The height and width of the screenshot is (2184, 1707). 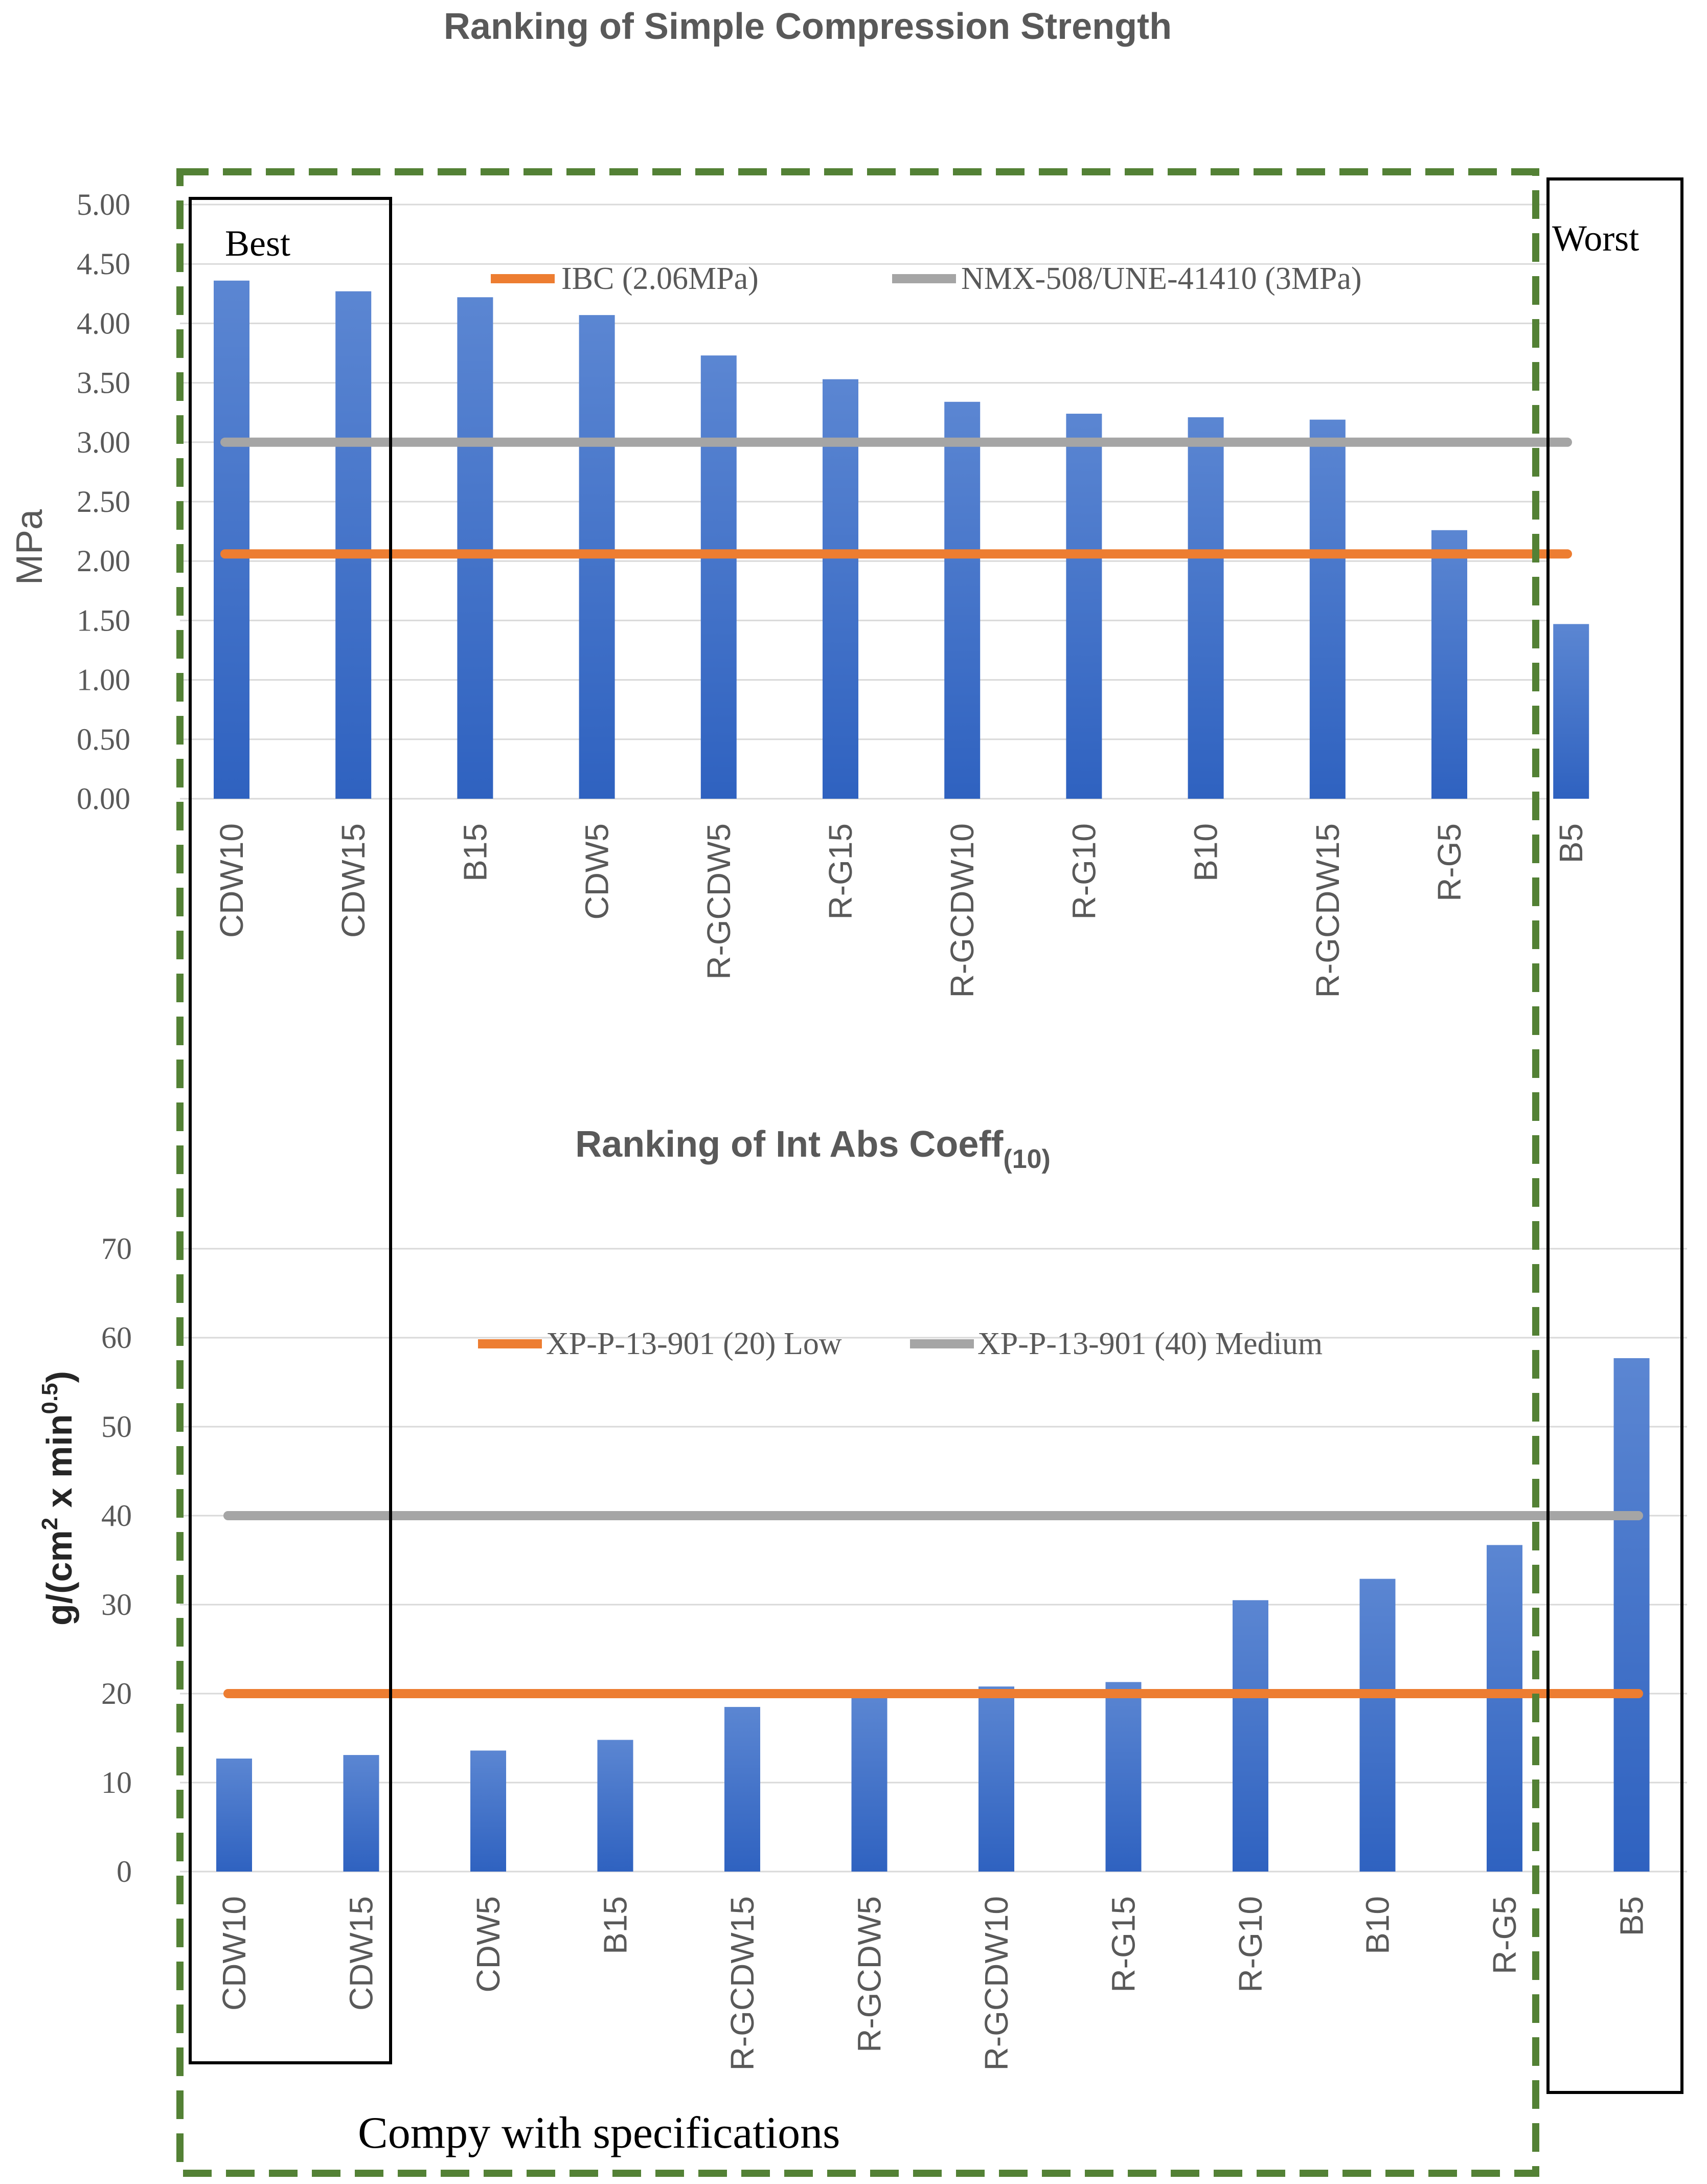 I want to click on chart2-ylabel-sup1: 2, so click(x=50, y=1524).